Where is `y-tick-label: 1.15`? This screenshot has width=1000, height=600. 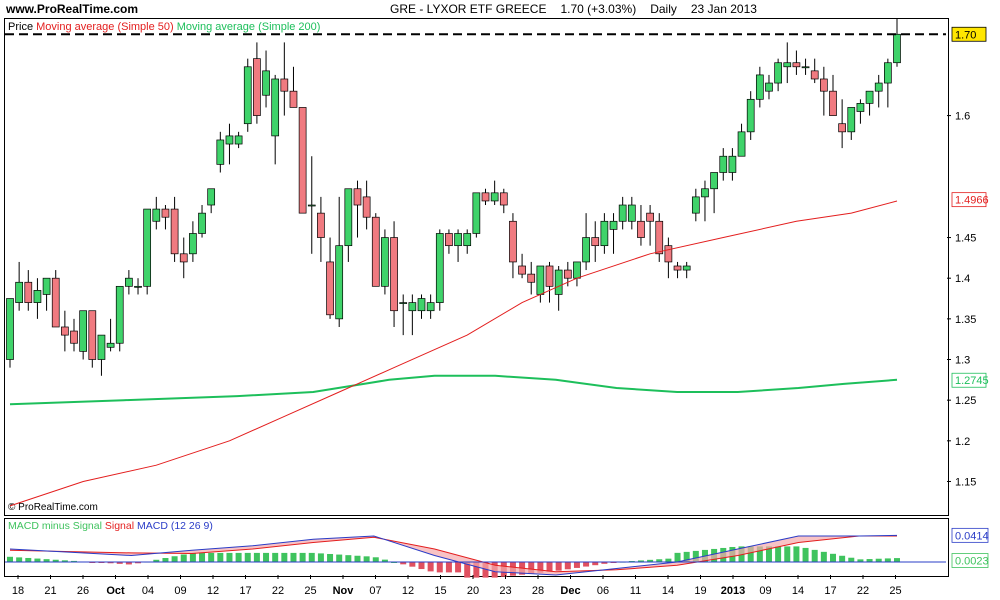 y-tick-label: 1.15 is located at coordinates (965, 482).